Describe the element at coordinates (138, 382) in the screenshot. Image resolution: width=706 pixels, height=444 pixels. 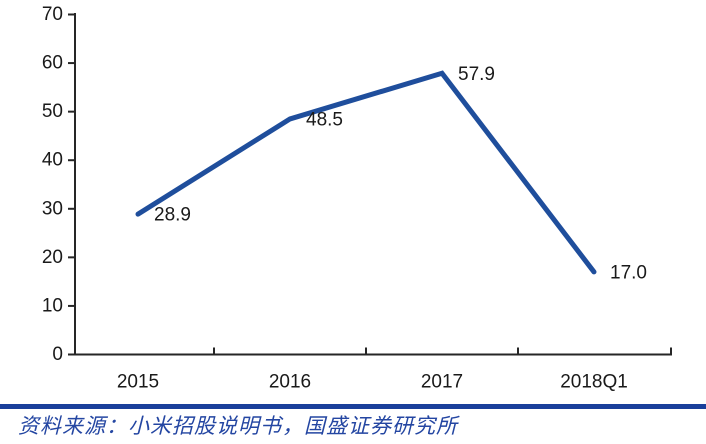
I see `x-tick-label: 2015` at that location.